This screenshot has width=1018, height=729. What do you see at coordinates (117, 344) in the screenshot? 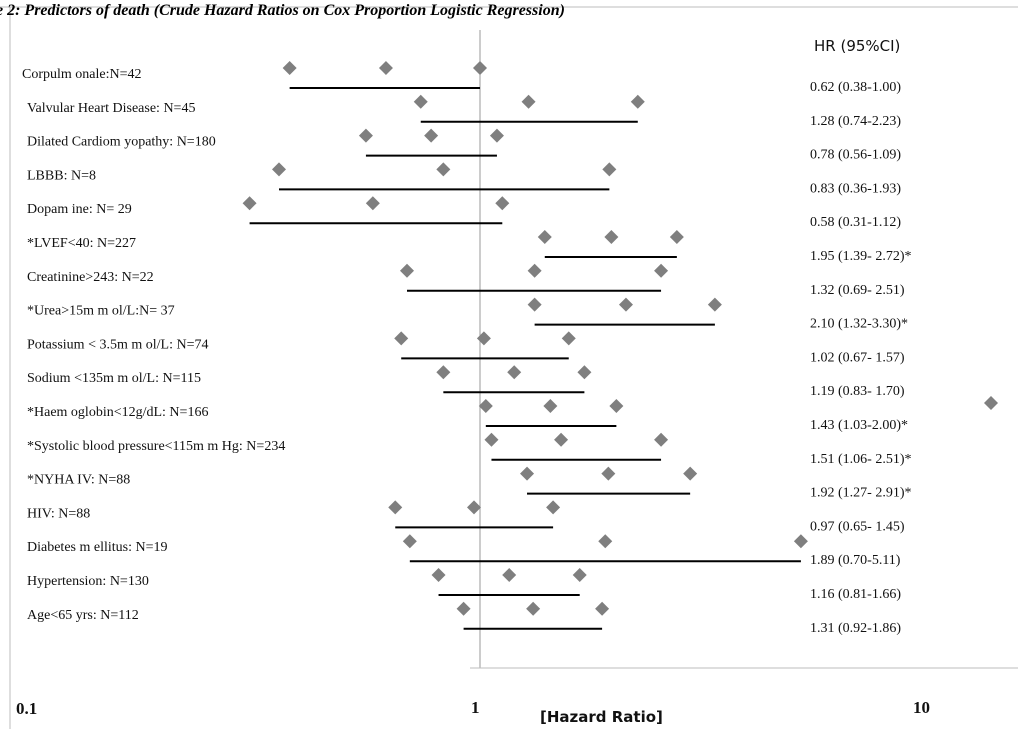
I see `row-label: Potassium < 3.5m m ol/L: N=74` at bounding box center [117, 344].